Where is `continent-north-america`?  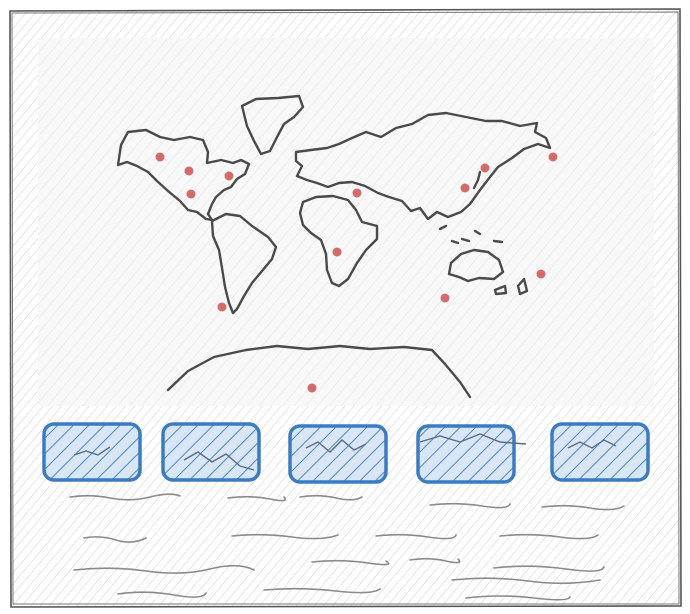 continent-north-america is located at coordinates (183, 175).